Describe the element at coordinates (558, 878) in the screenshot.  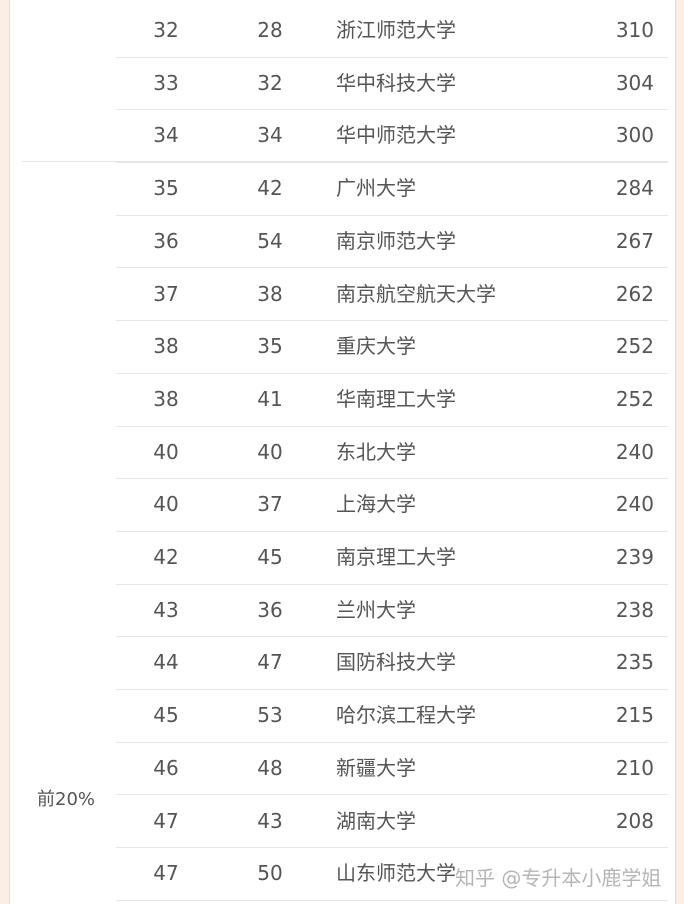
I see `watermark: 知乎 @专升本小鹿学姐` at that location.